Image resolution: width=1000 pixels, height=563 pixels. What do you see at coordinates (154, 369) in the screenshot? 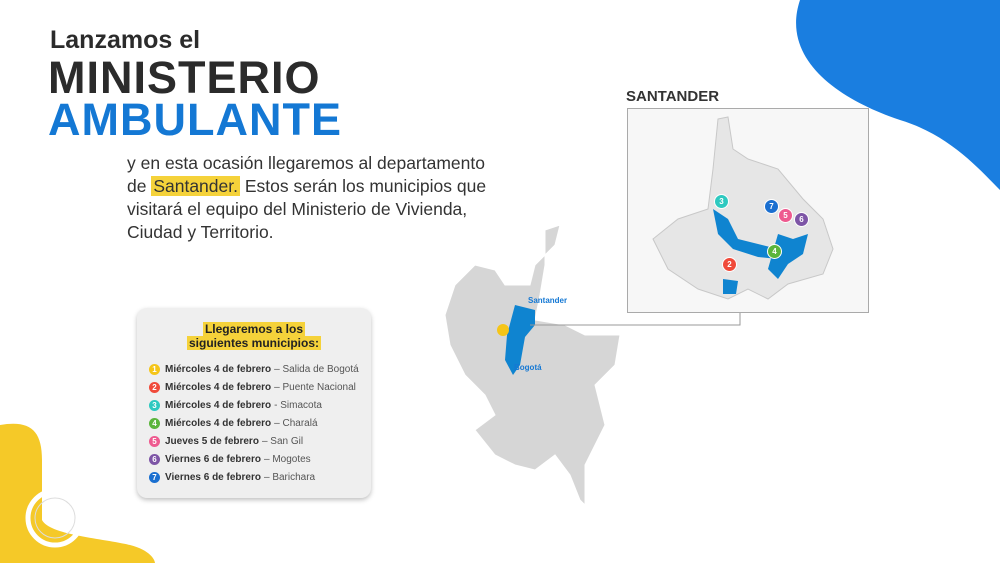
I see `number-badge-icon: 1` at bounding box center [154, 369].